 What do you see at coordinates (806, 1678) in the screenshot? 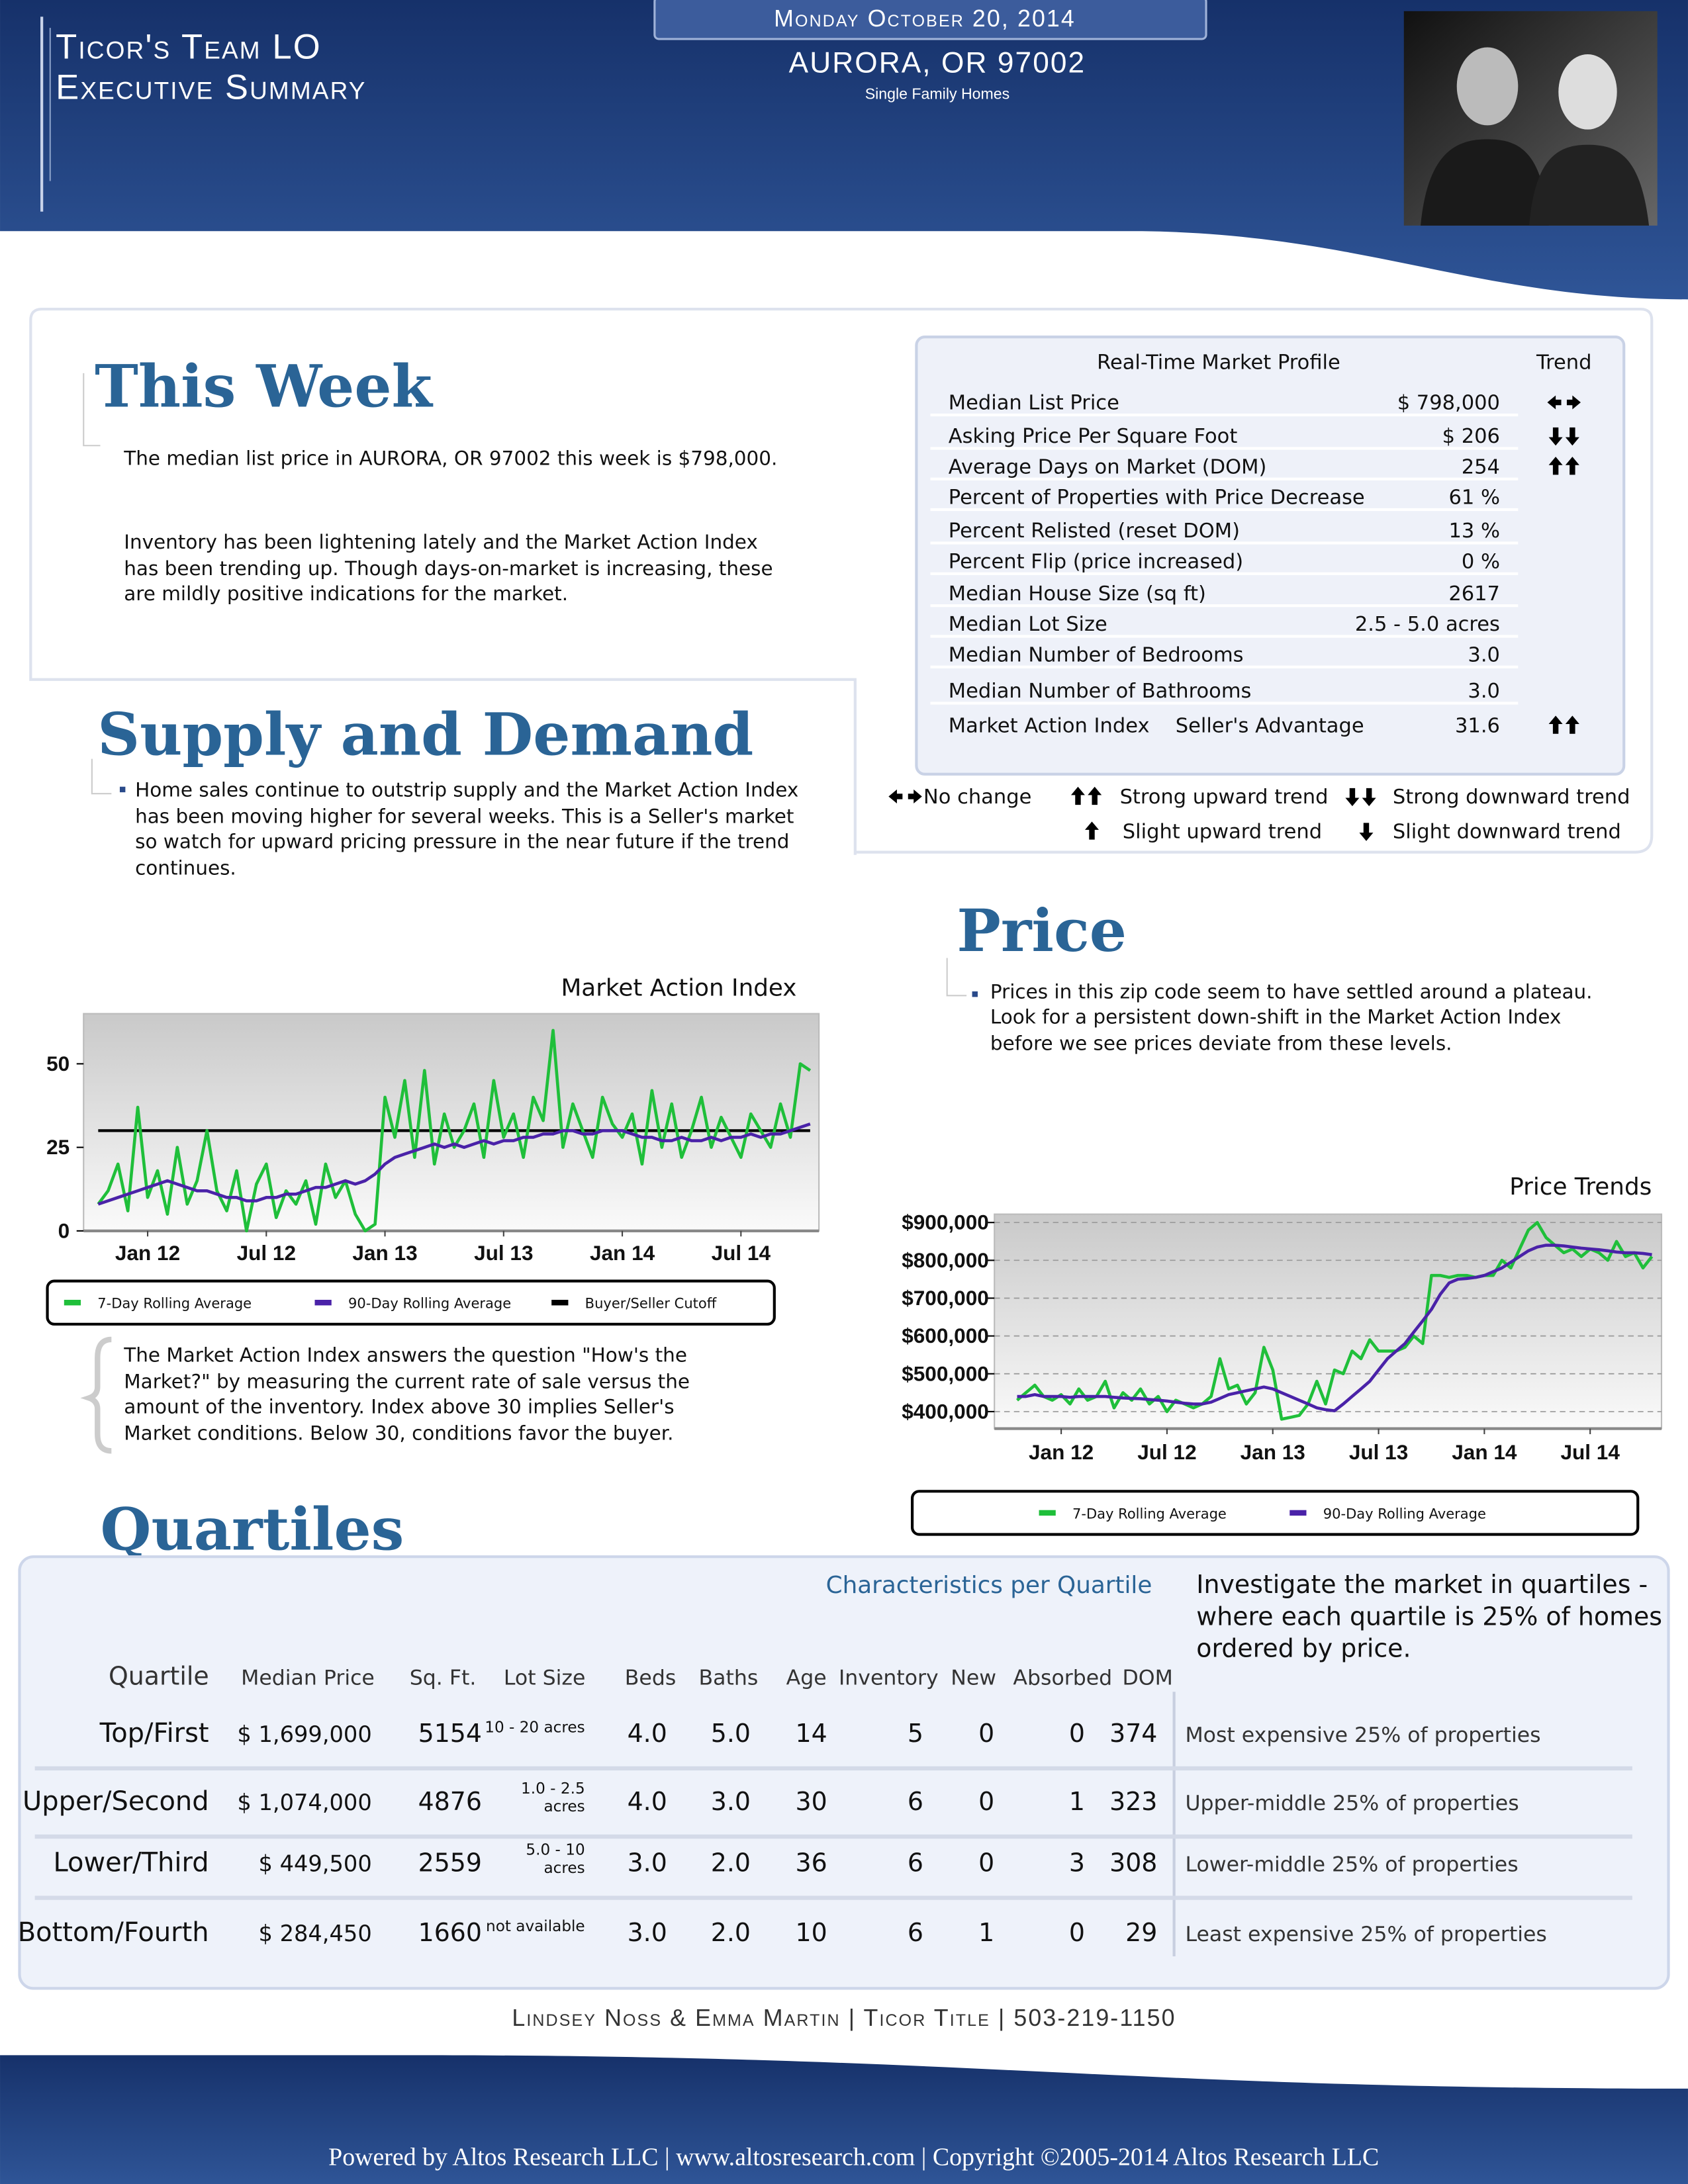
I see `column-header: Age` at bounding box center [806, 1678].